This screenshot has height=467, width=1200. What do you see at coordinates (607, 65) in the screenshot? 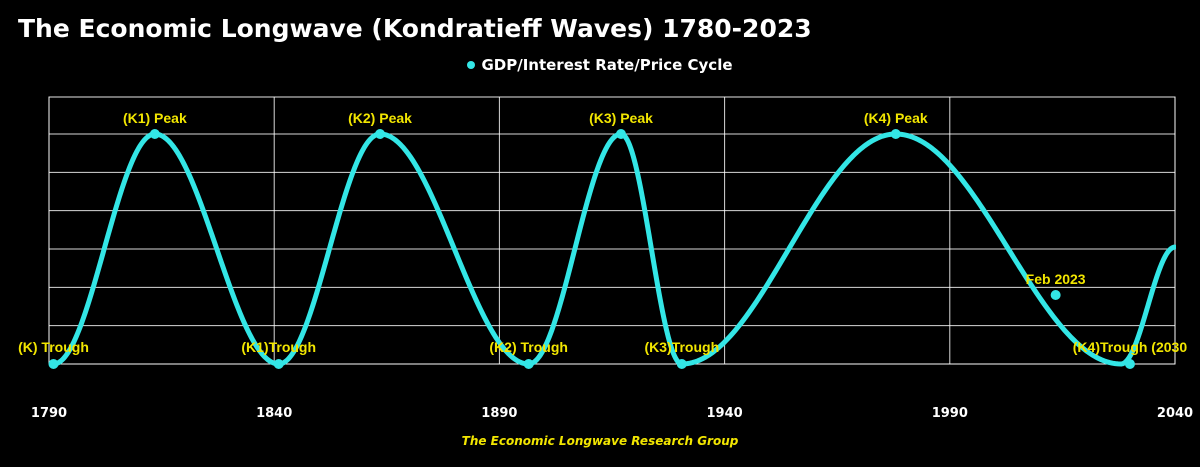
I see `legend-label: GDP/Interest Rate/Price Cycle` at bounding box center [607, 65].